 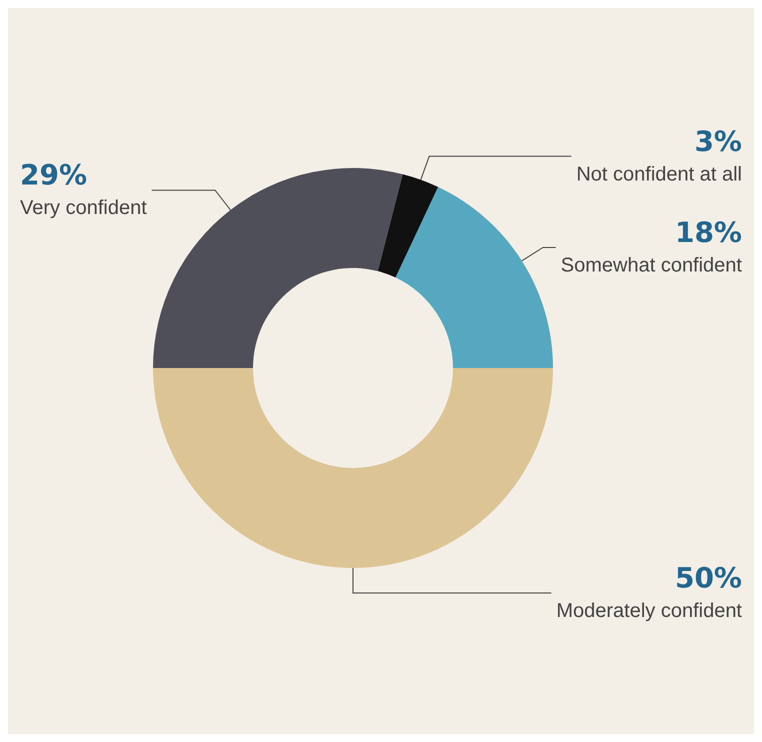 What do you see at coordinates (84, 208) in the screenshot?
I see `slice-label: Very confident` at bounding box center [84, 208].